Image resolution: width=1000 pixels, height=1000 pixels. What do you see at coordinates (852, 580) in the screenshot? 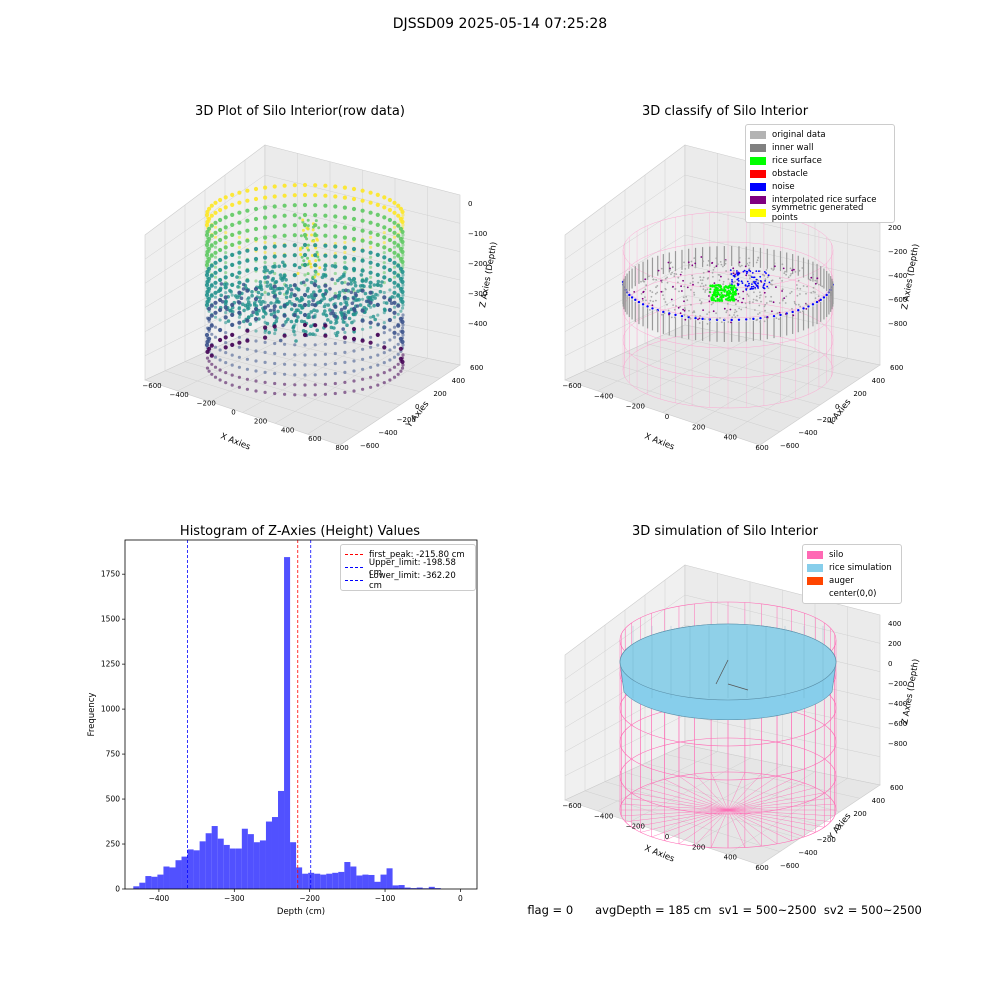
I see `simulation-legend-item: auger` at bounding box center [852, 580].